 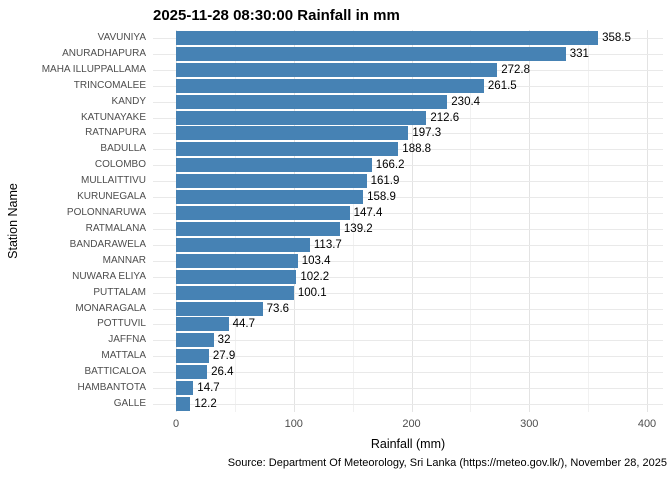 I want to click on bar-value-label: 212.6, so click(x=445, y=117).